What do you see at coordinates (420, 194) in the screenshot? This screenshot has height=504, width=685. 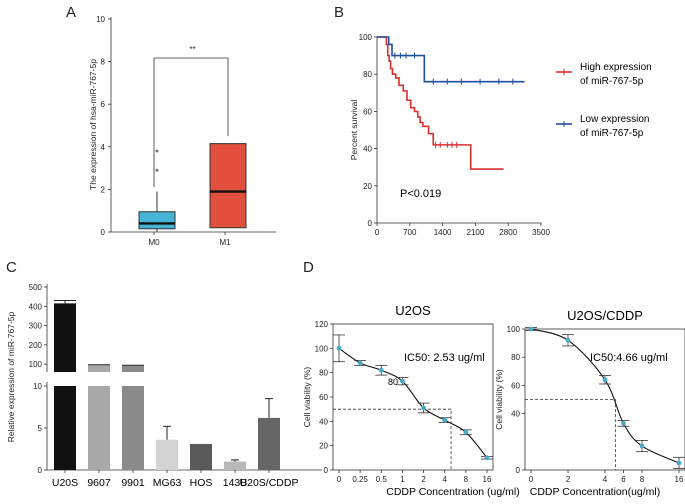 I see `p-value-annotation: P<0.019` at bounding box center [420, 194].